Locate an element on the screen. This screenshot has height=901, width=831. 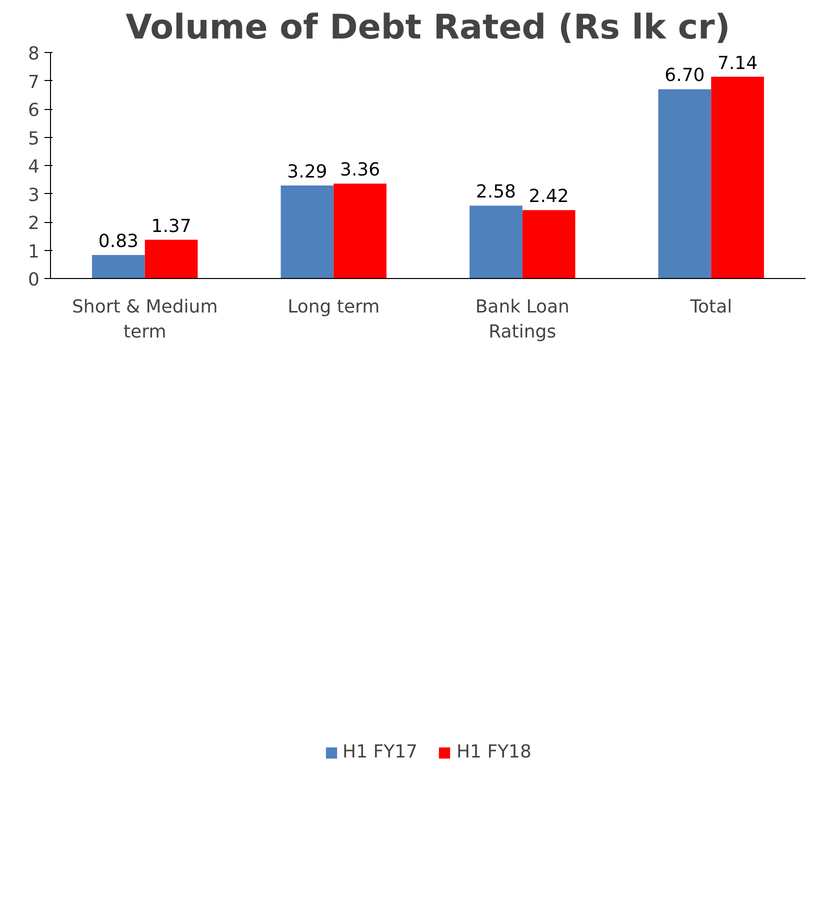
x-tick-label: Short & Medium term is located at coordinates (145, 319).